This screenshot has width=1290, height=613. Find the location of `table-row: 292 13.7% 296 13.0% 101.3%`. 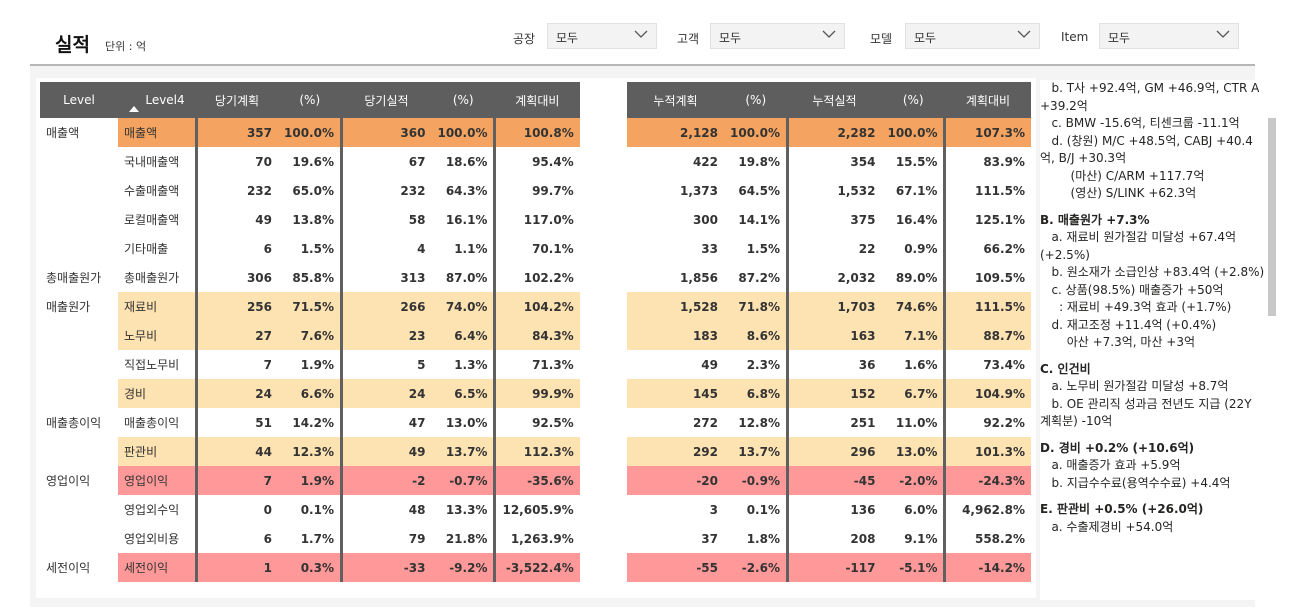

table-row: 292 13.7% 296 13.0% 101.3% is located at coordinates (829, 451).